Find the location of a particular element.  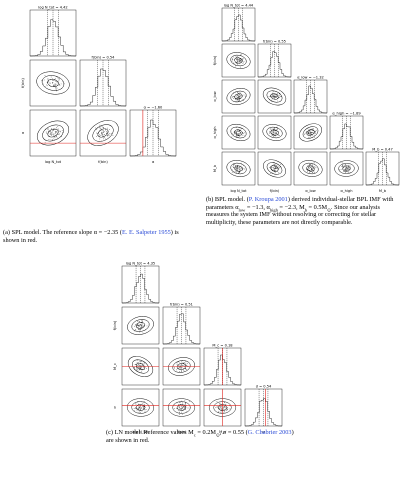

panel-title: α_low = −1.32 is located at coordinates (310, 78).